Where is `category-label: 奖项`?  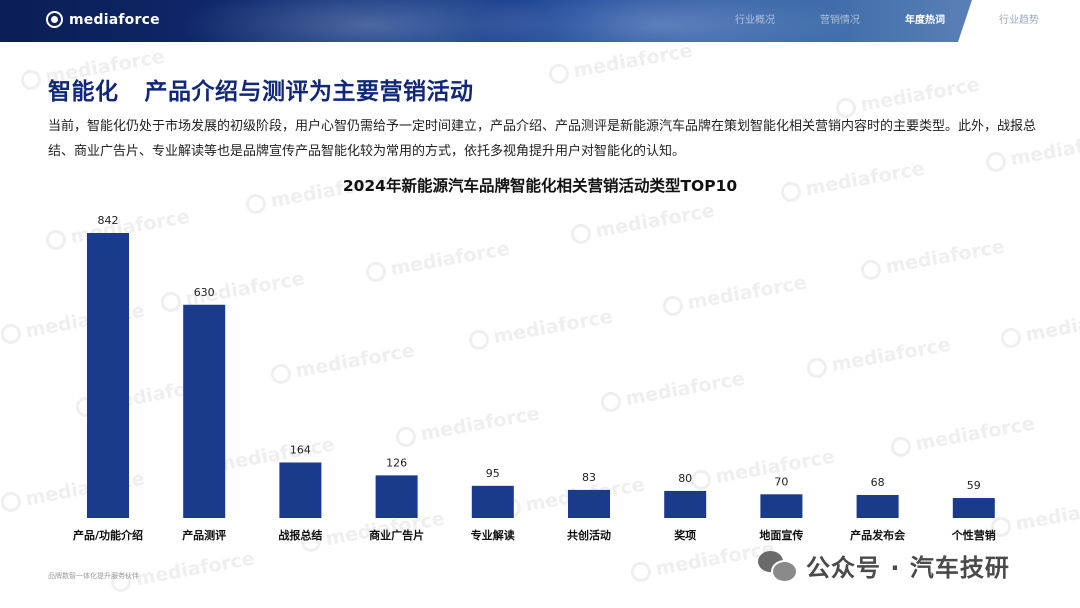 category-label: 奖项 is located at coordinates (685, 535).